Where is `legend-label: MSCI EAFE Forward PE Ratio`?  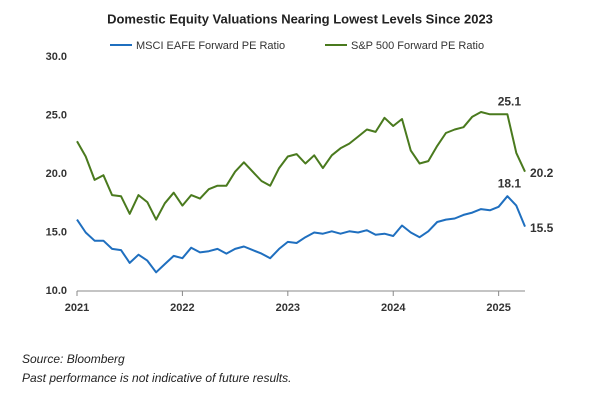
legend-label: MSCI EAFE Forward PE Ratio is located at coordinates (210, 46).